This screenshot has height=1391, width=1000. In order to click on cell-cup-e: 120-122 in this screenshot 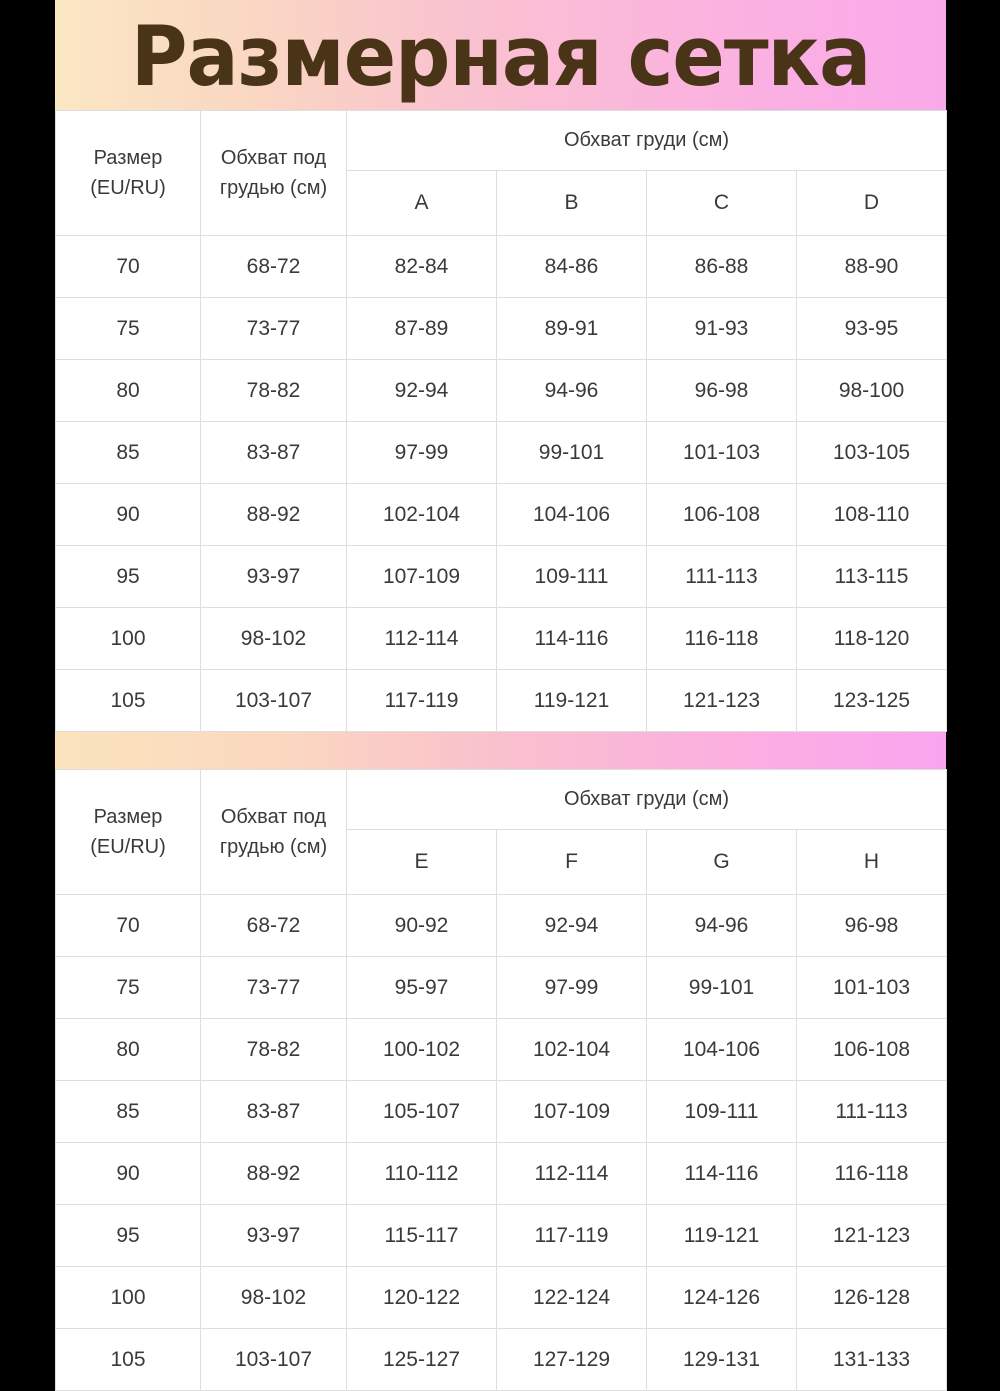, I will do `click(421, 1297)`.